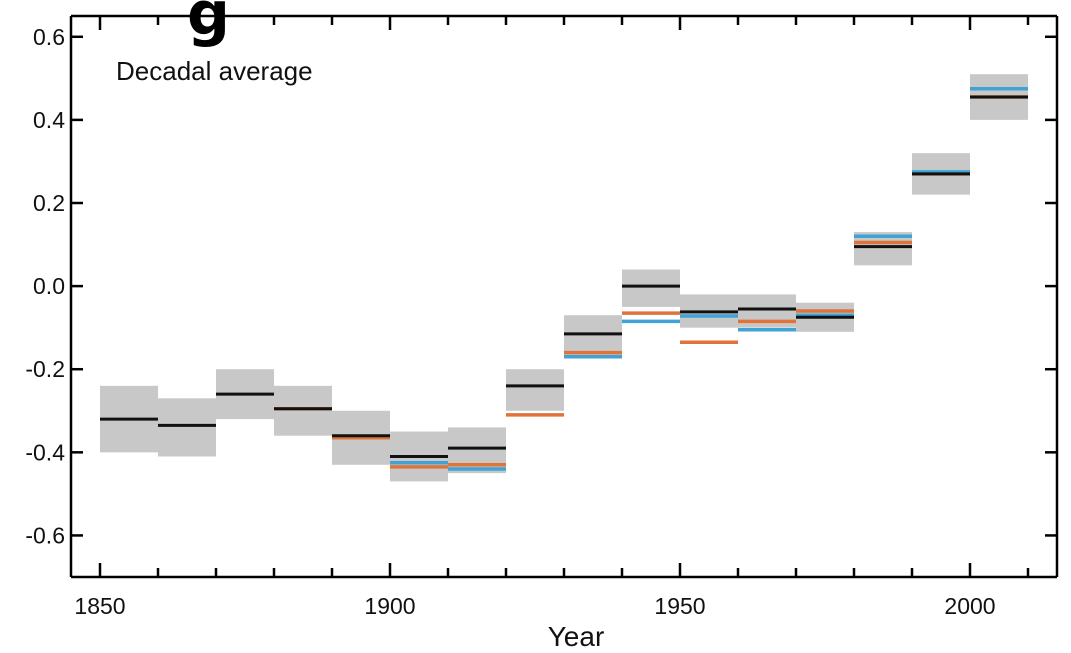 This screenshot has height=653, width=1071. What do you see at coordinates (45, 369) in the screenshot?
I see `y-tick-label-2: -0.2` at bounding box center [45, 369].